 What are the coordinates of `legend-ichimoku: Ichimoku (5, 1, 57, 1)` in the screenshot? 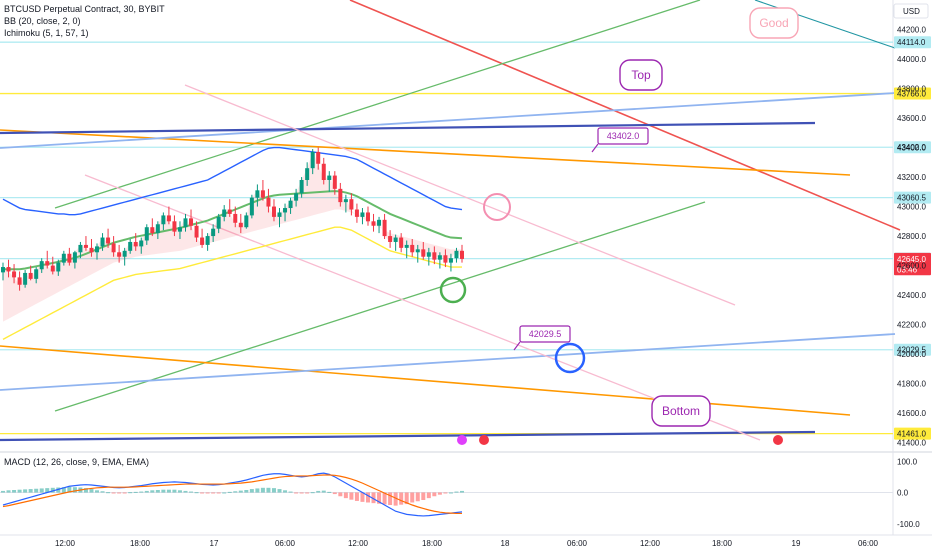 It's located at (46, 33).